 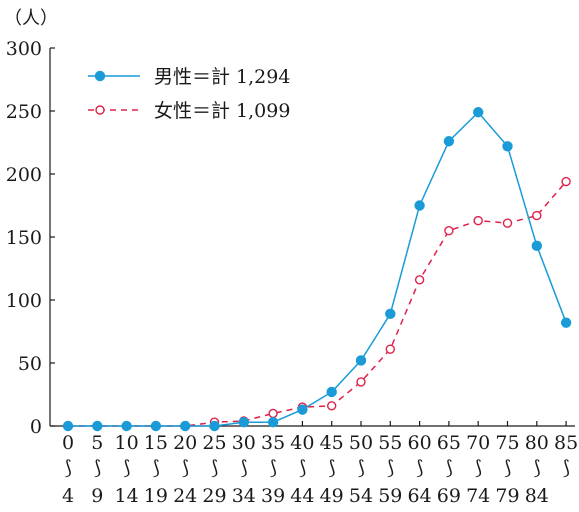 I want to click on x-tick-label-end: 59, so click(x=390, y=496).